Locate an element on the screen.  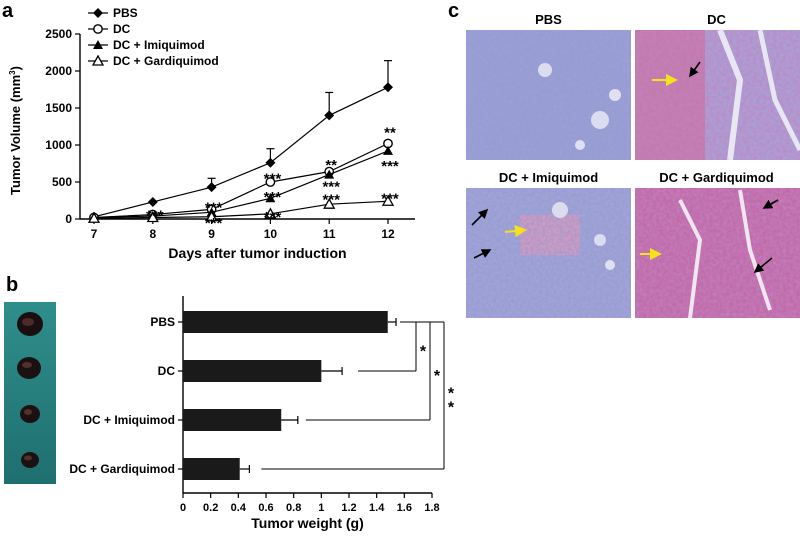
y-tick-label: 1500 is located at coordinates (58, 108).